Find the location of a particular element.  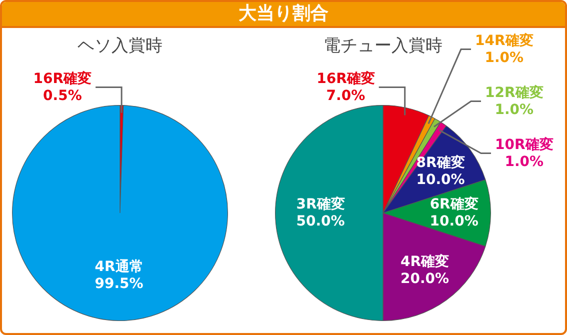

slice-label: 10R確変 is located at coordinates (524, 144).